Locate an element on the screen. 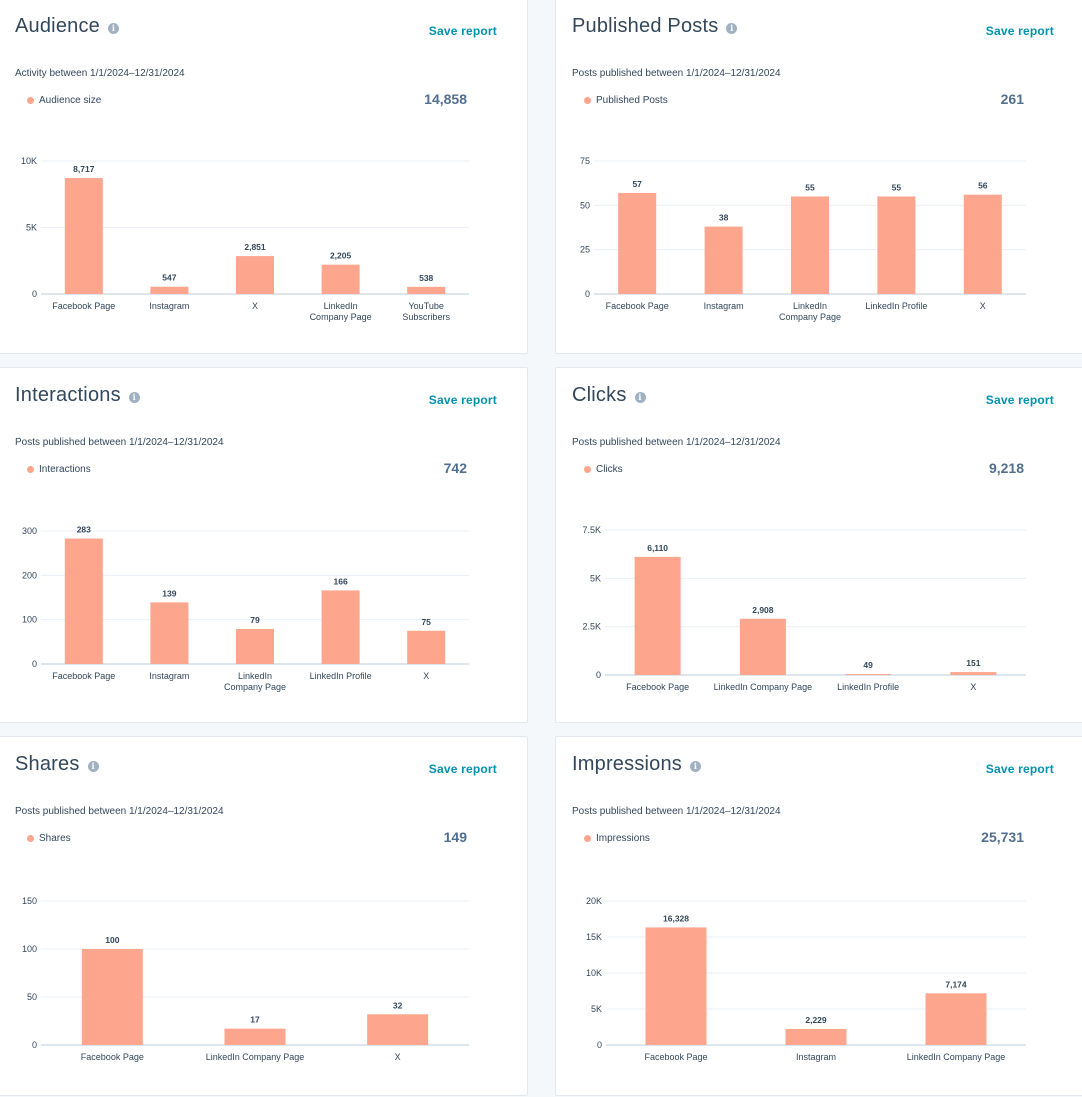 The width and height of the screenshot is (1082, 1097). bar-value-label: 56 is located at coordinates (983, 186).